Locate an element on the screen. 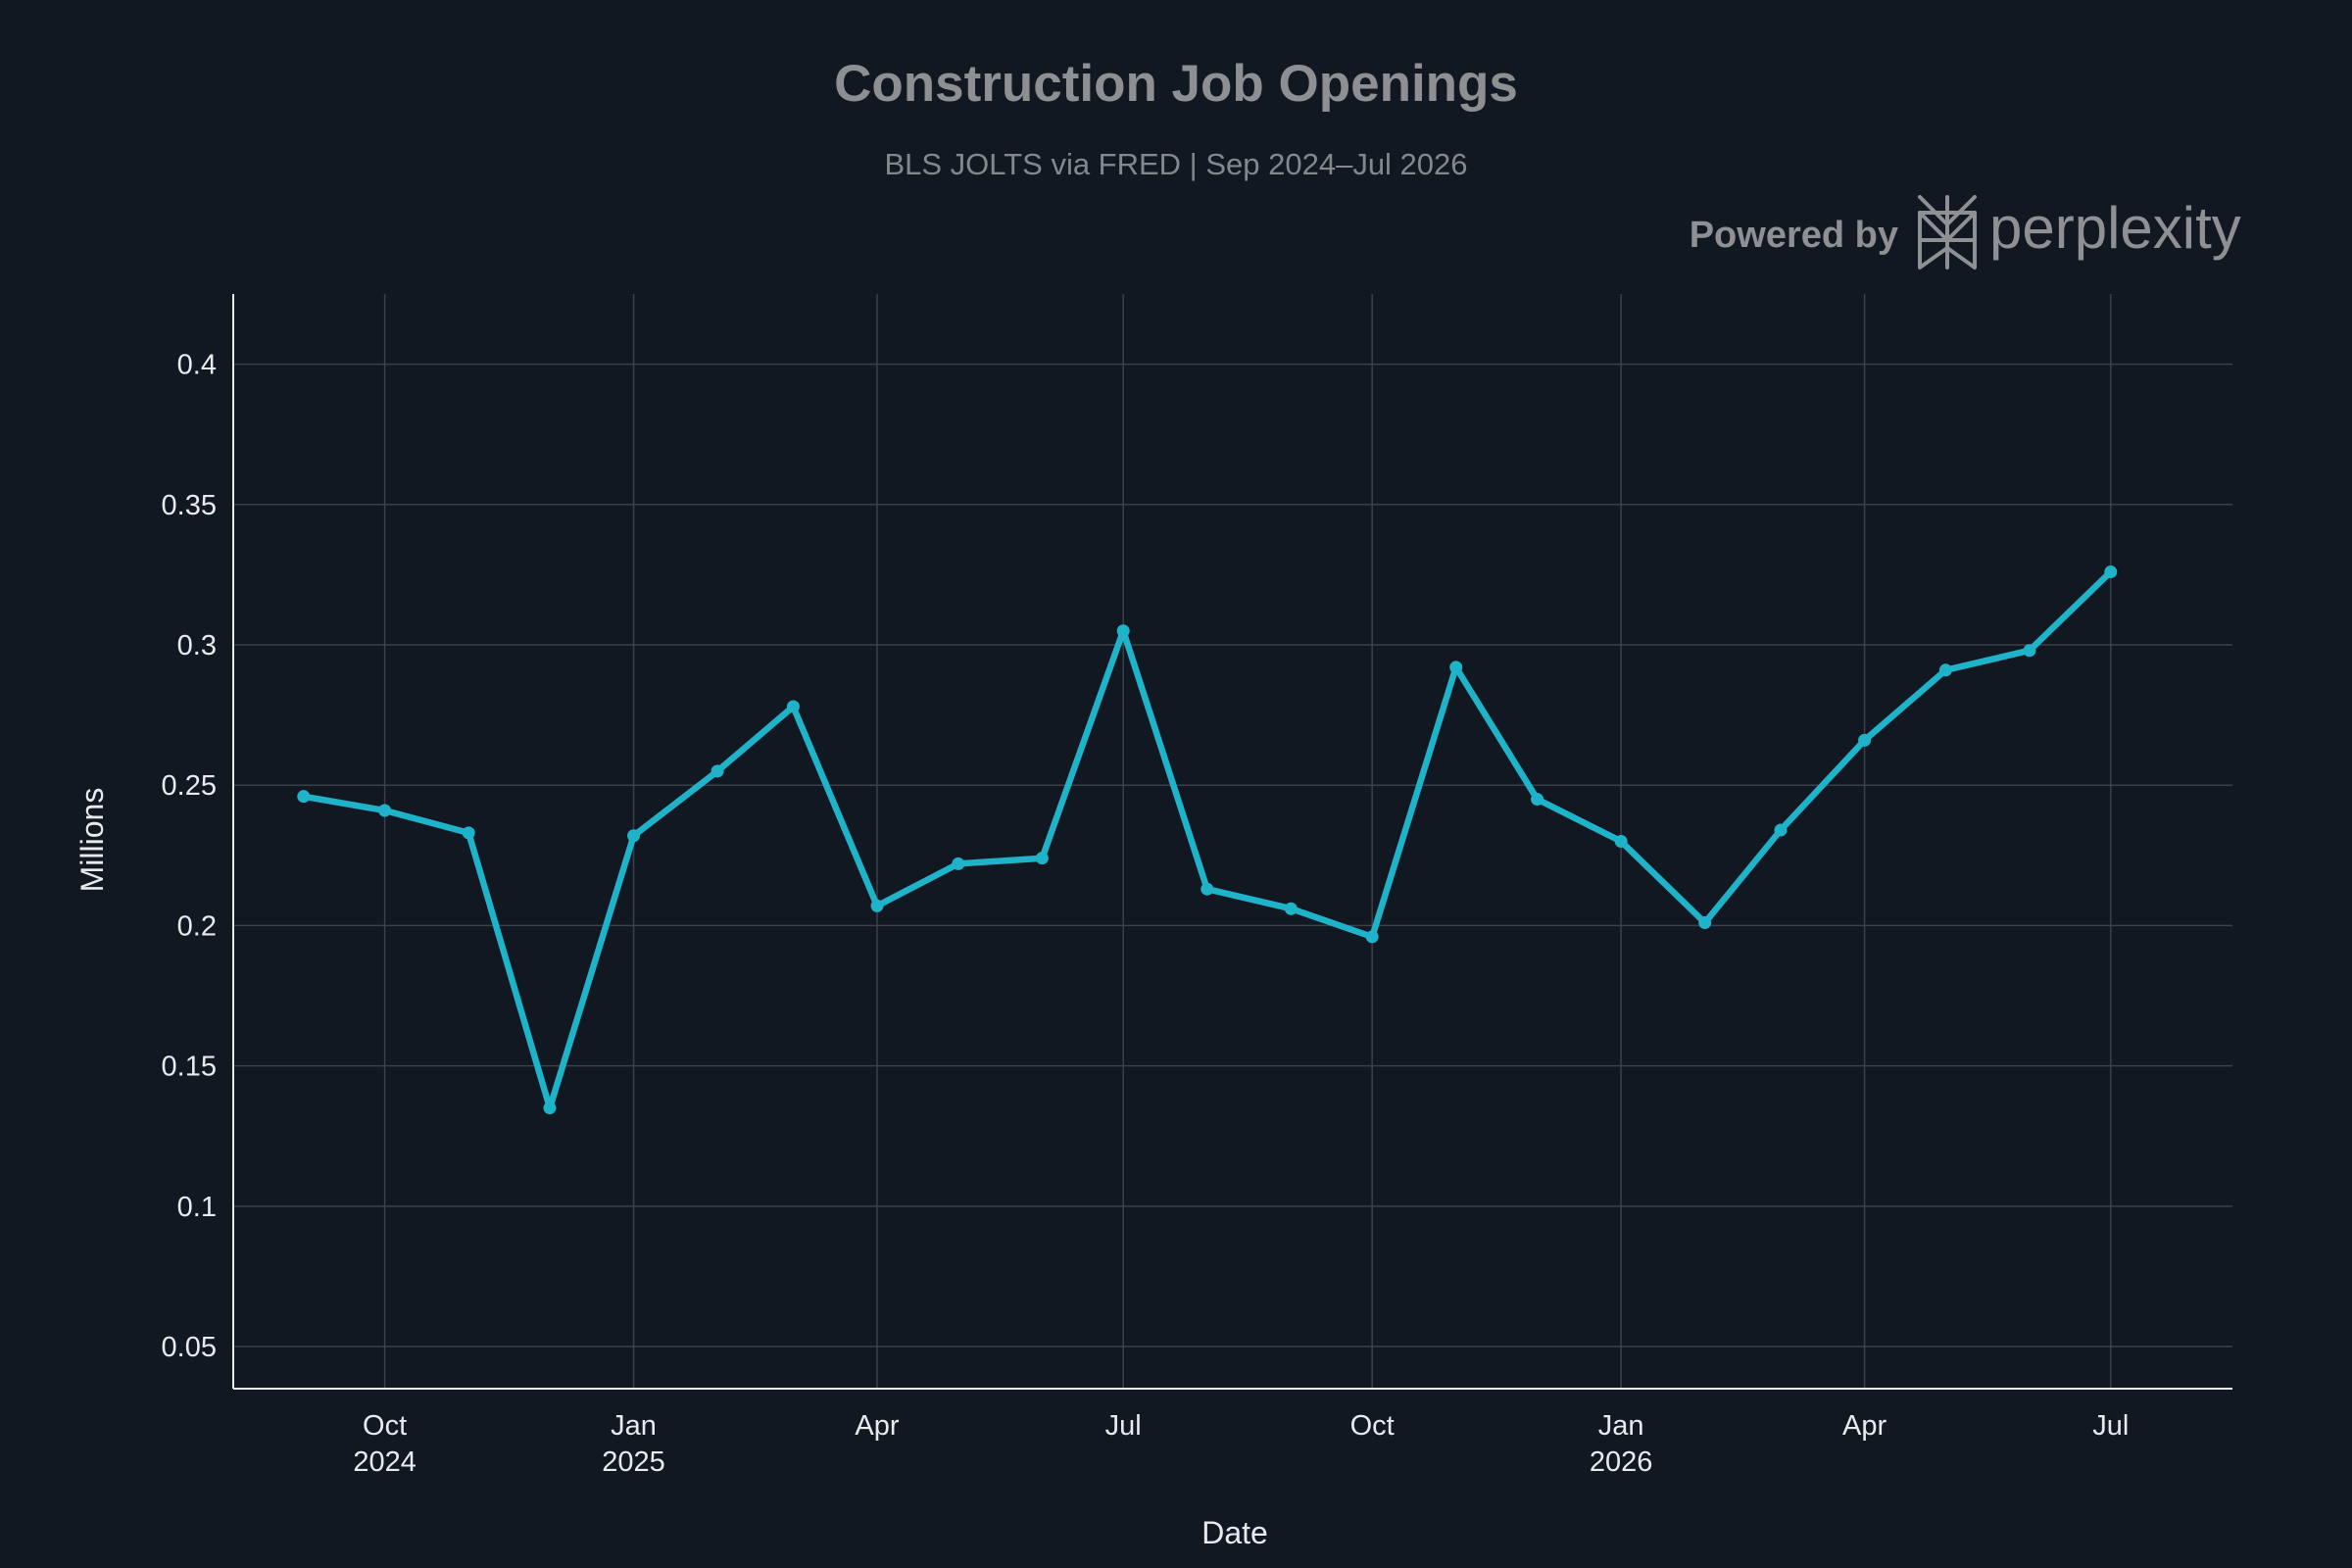 The image size is (2352, 1568). y-axis-label: Millions is located at coordinates (92, 840).